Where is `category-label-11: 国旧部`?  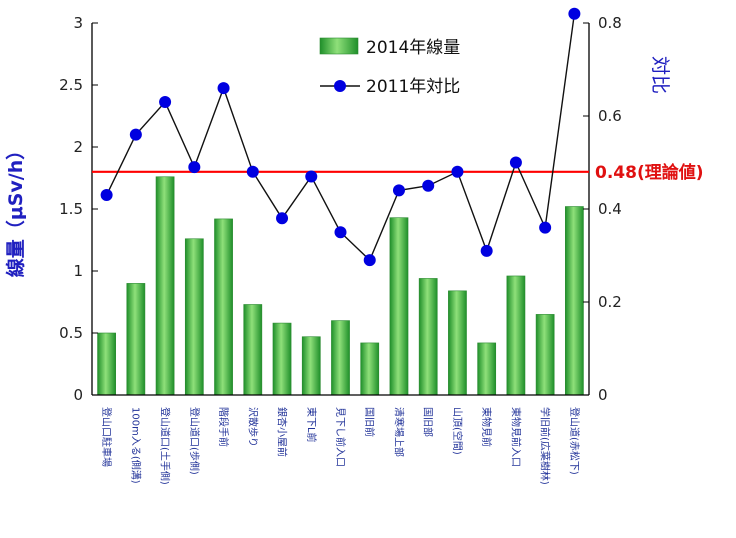 category-label-11: 国旧部 is located at coordinates (428, 422).